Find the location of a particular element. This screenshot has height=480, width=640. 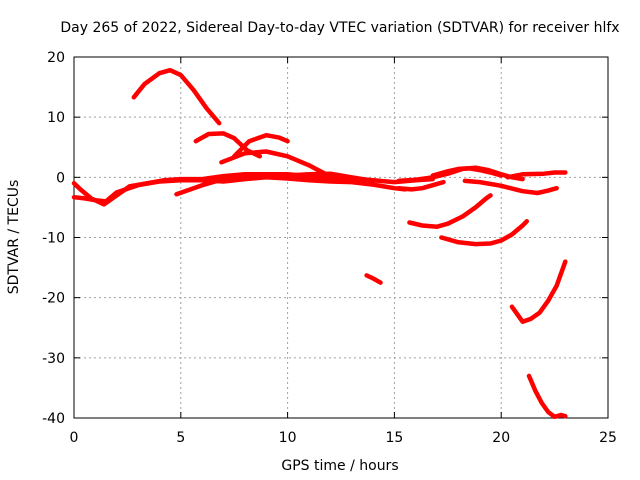

y-tick-label: 20 is located at coordinates (56, 58).